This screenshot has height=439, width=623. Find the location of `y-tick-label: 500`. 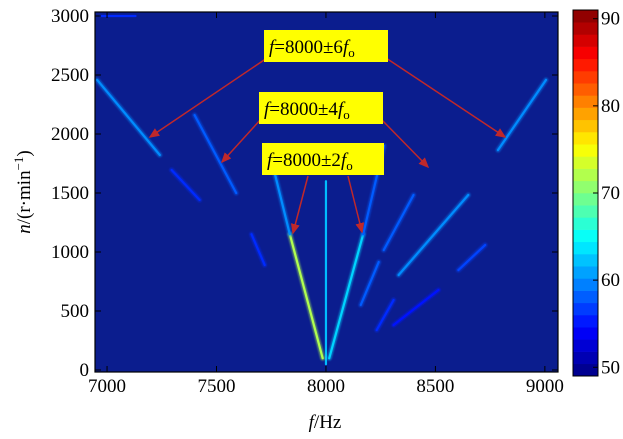

y-tick-label: 500 is located at coordinates (75, 311).